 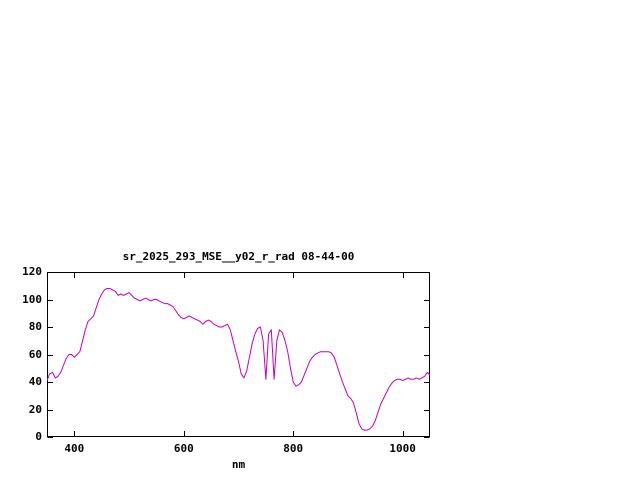 What do you see at coordinates (74, 448) in the screenshot?
I see `x-tick-label: 400` at bounding box center [74, 448].